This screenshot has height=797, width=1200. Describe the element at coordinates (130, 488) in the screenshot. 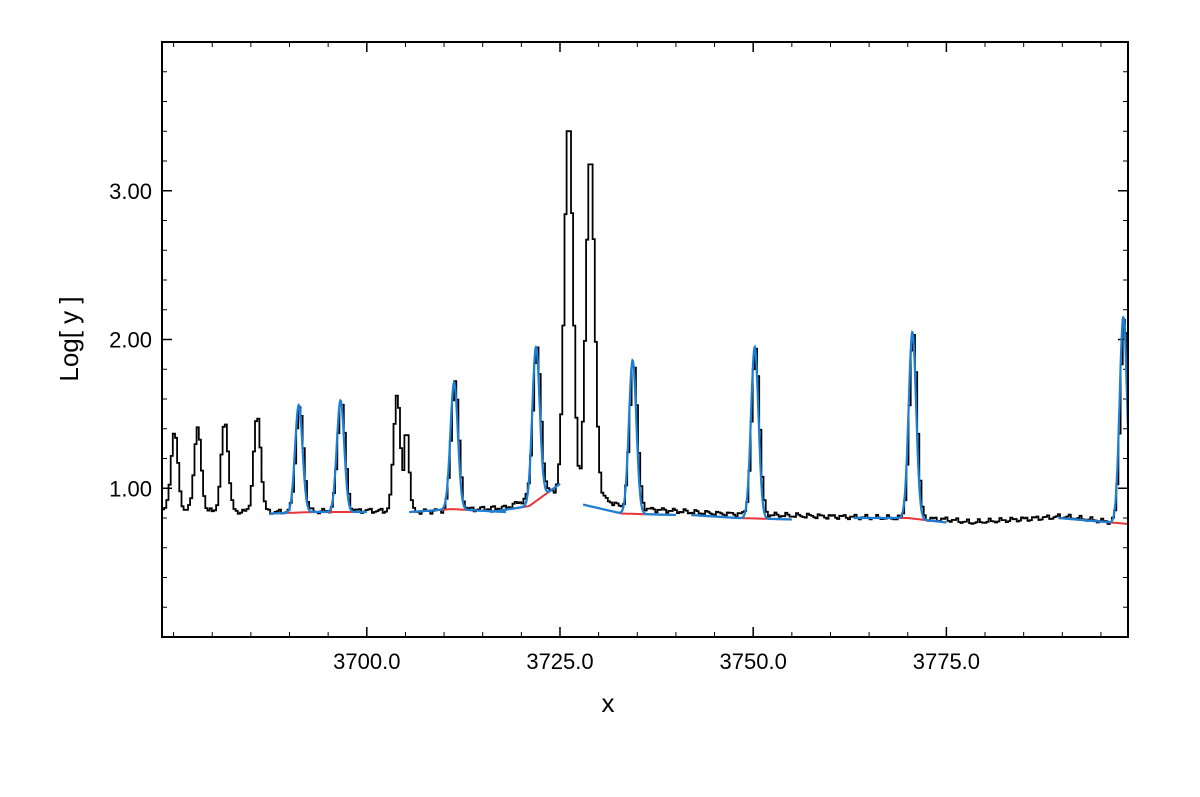

I see `y-tick-label: 1.00` at that location.